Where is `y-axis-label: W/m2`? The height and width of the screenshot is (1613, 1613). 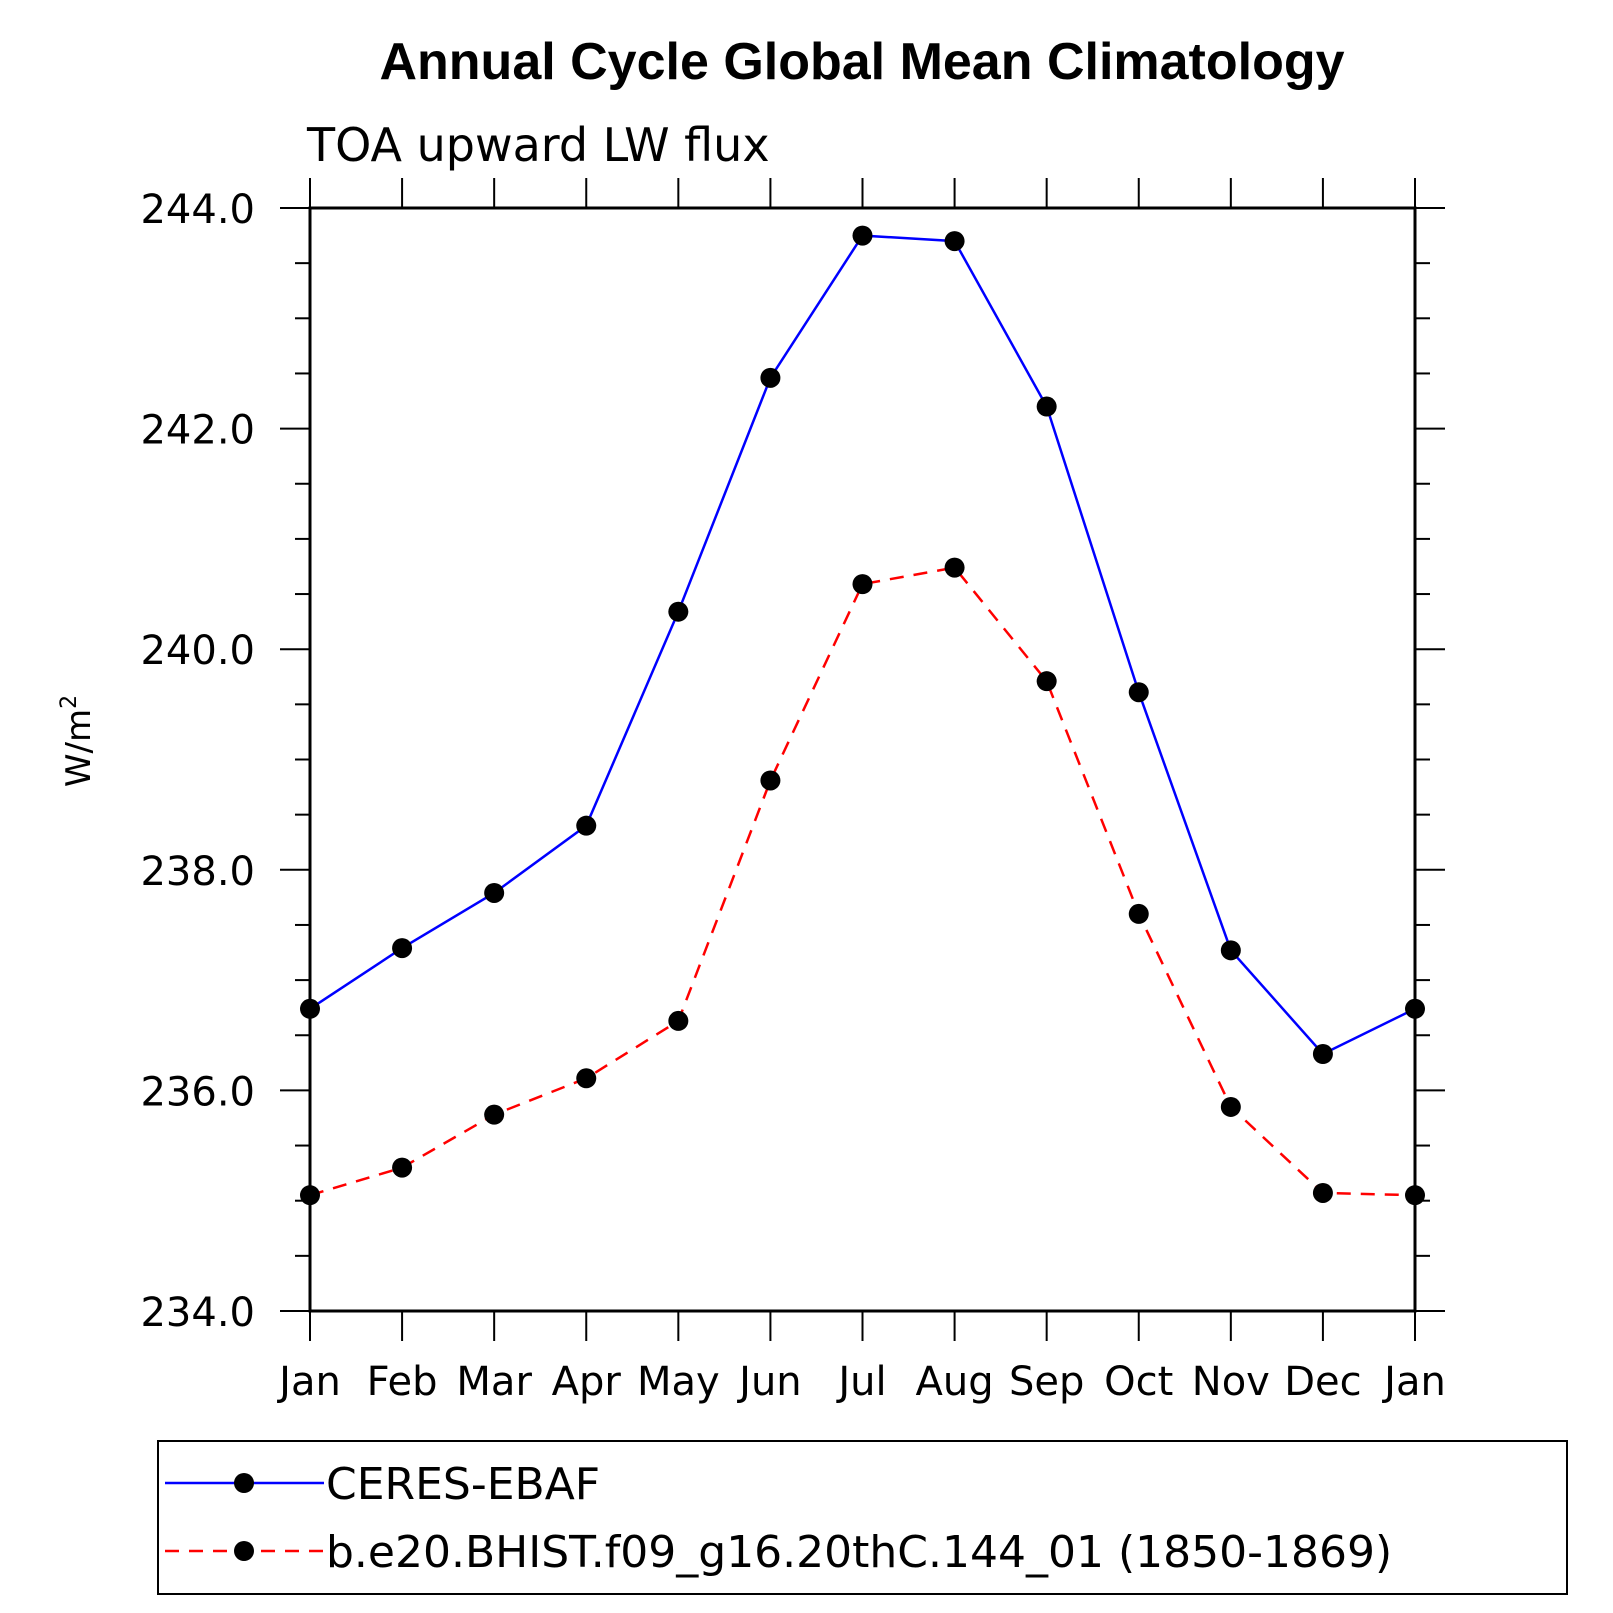
y-axis-label: W/m2 is located at coordinates (78, 741).